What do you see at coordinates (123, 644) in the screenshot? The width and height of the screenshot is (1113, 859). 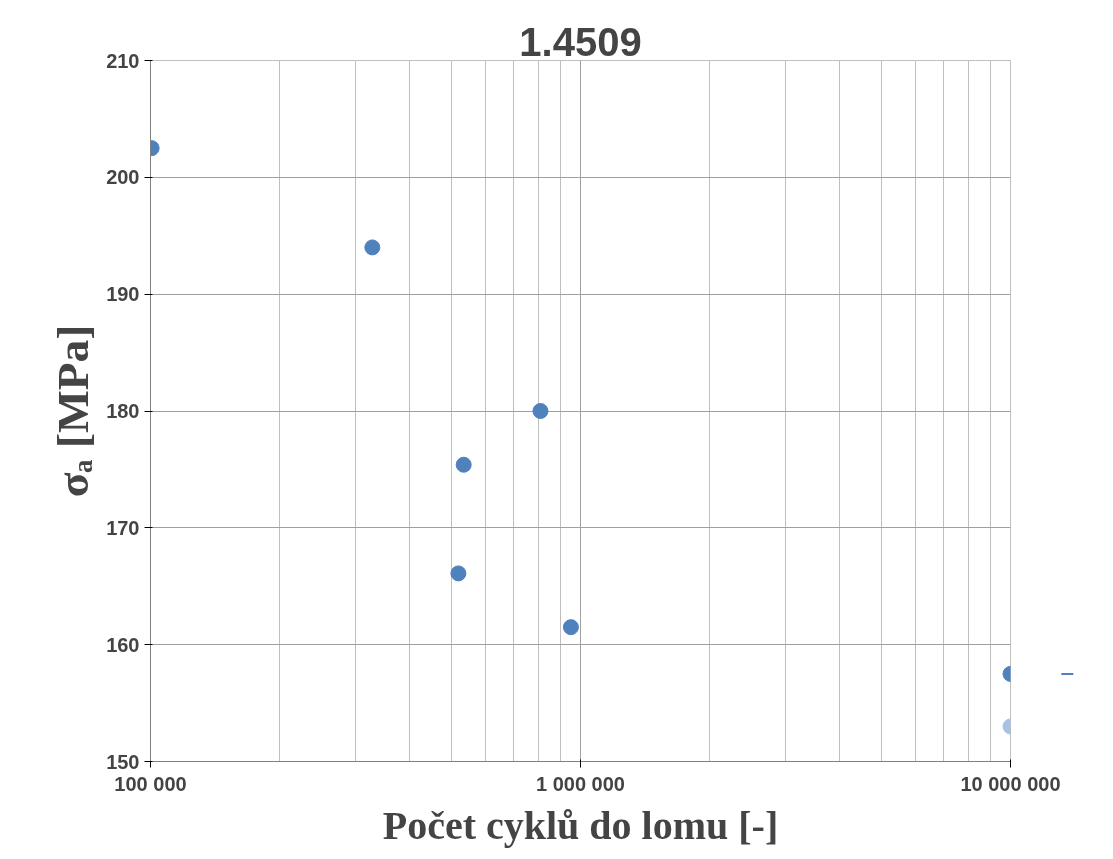 I see `y-tick-label: 160` at bounding box center [123, 644].